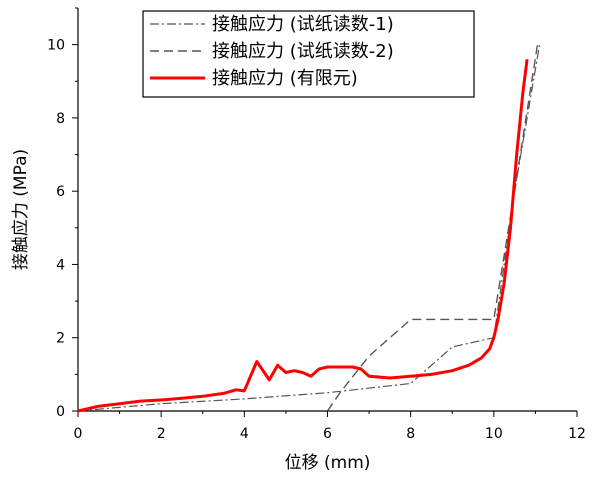 The height and width of the screenshot is (482, 597). Describe the element at coordinates (60, 412) in the screenshot. I see `y-tick-label: 0` at that location.